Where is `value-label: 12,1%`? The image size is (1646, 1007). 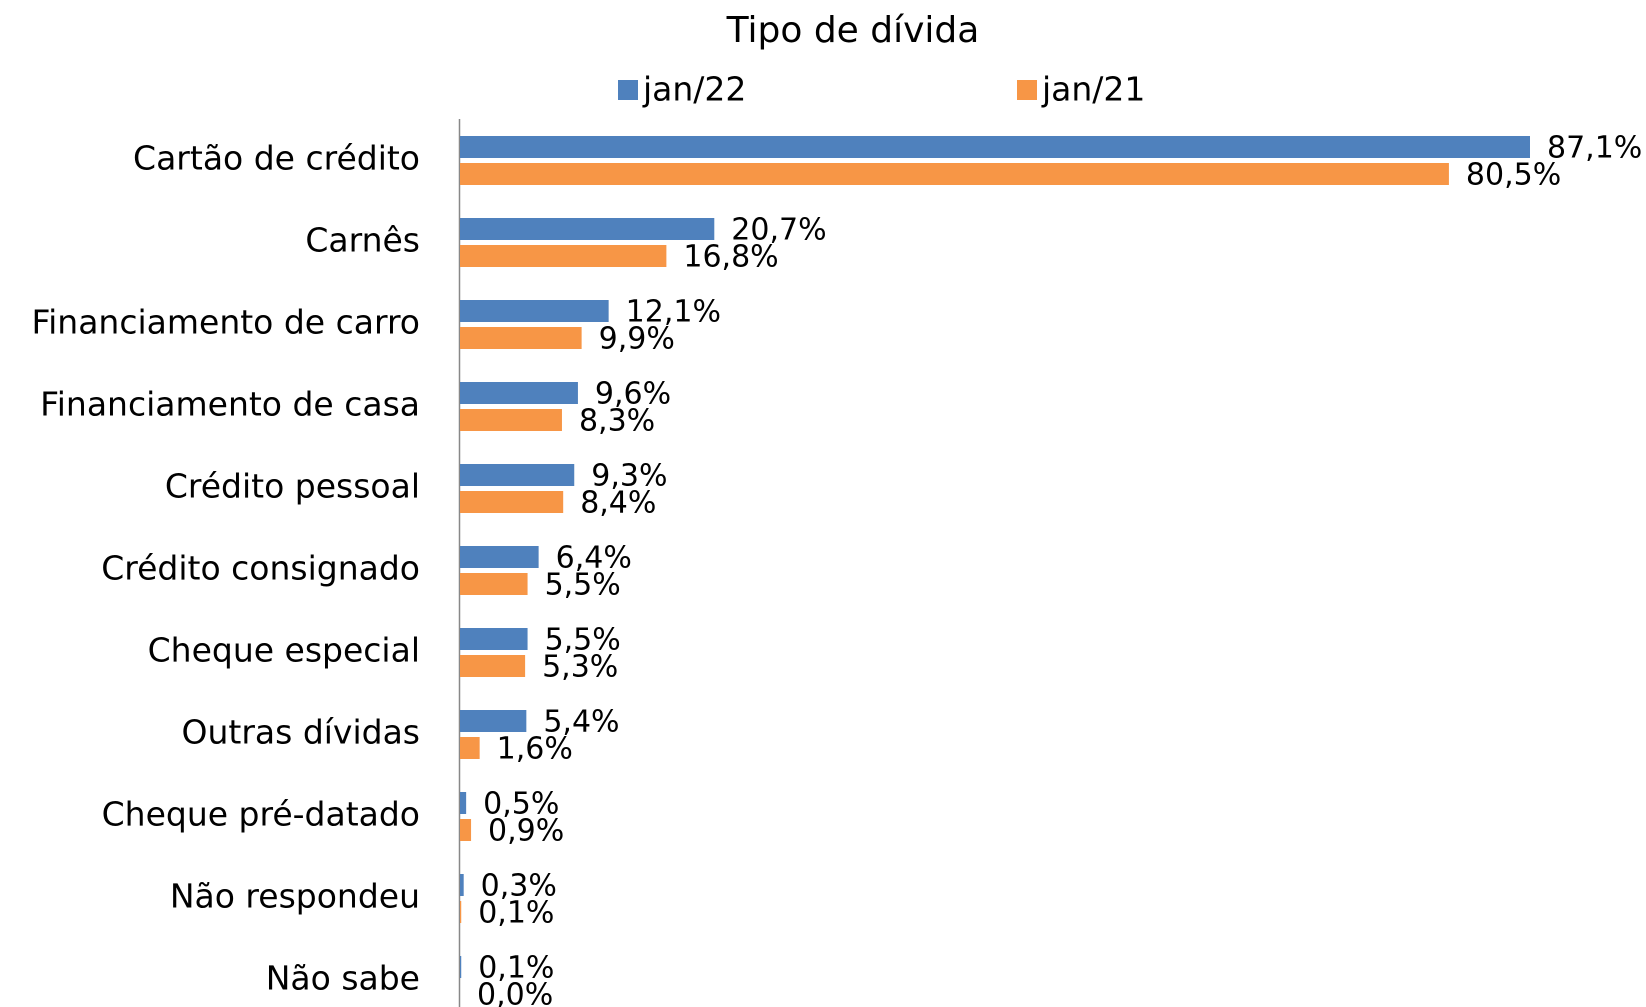
value-label: 12,1% is located at coordinates (673, 312).